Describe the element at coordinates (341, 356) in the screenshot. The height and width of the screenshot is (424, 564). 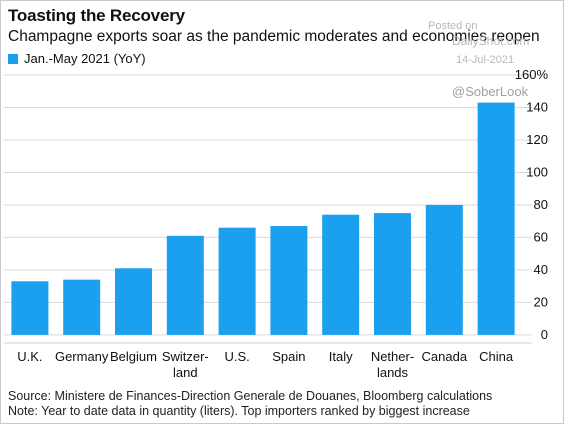
I see `x-tick-label: Italy` at that location.